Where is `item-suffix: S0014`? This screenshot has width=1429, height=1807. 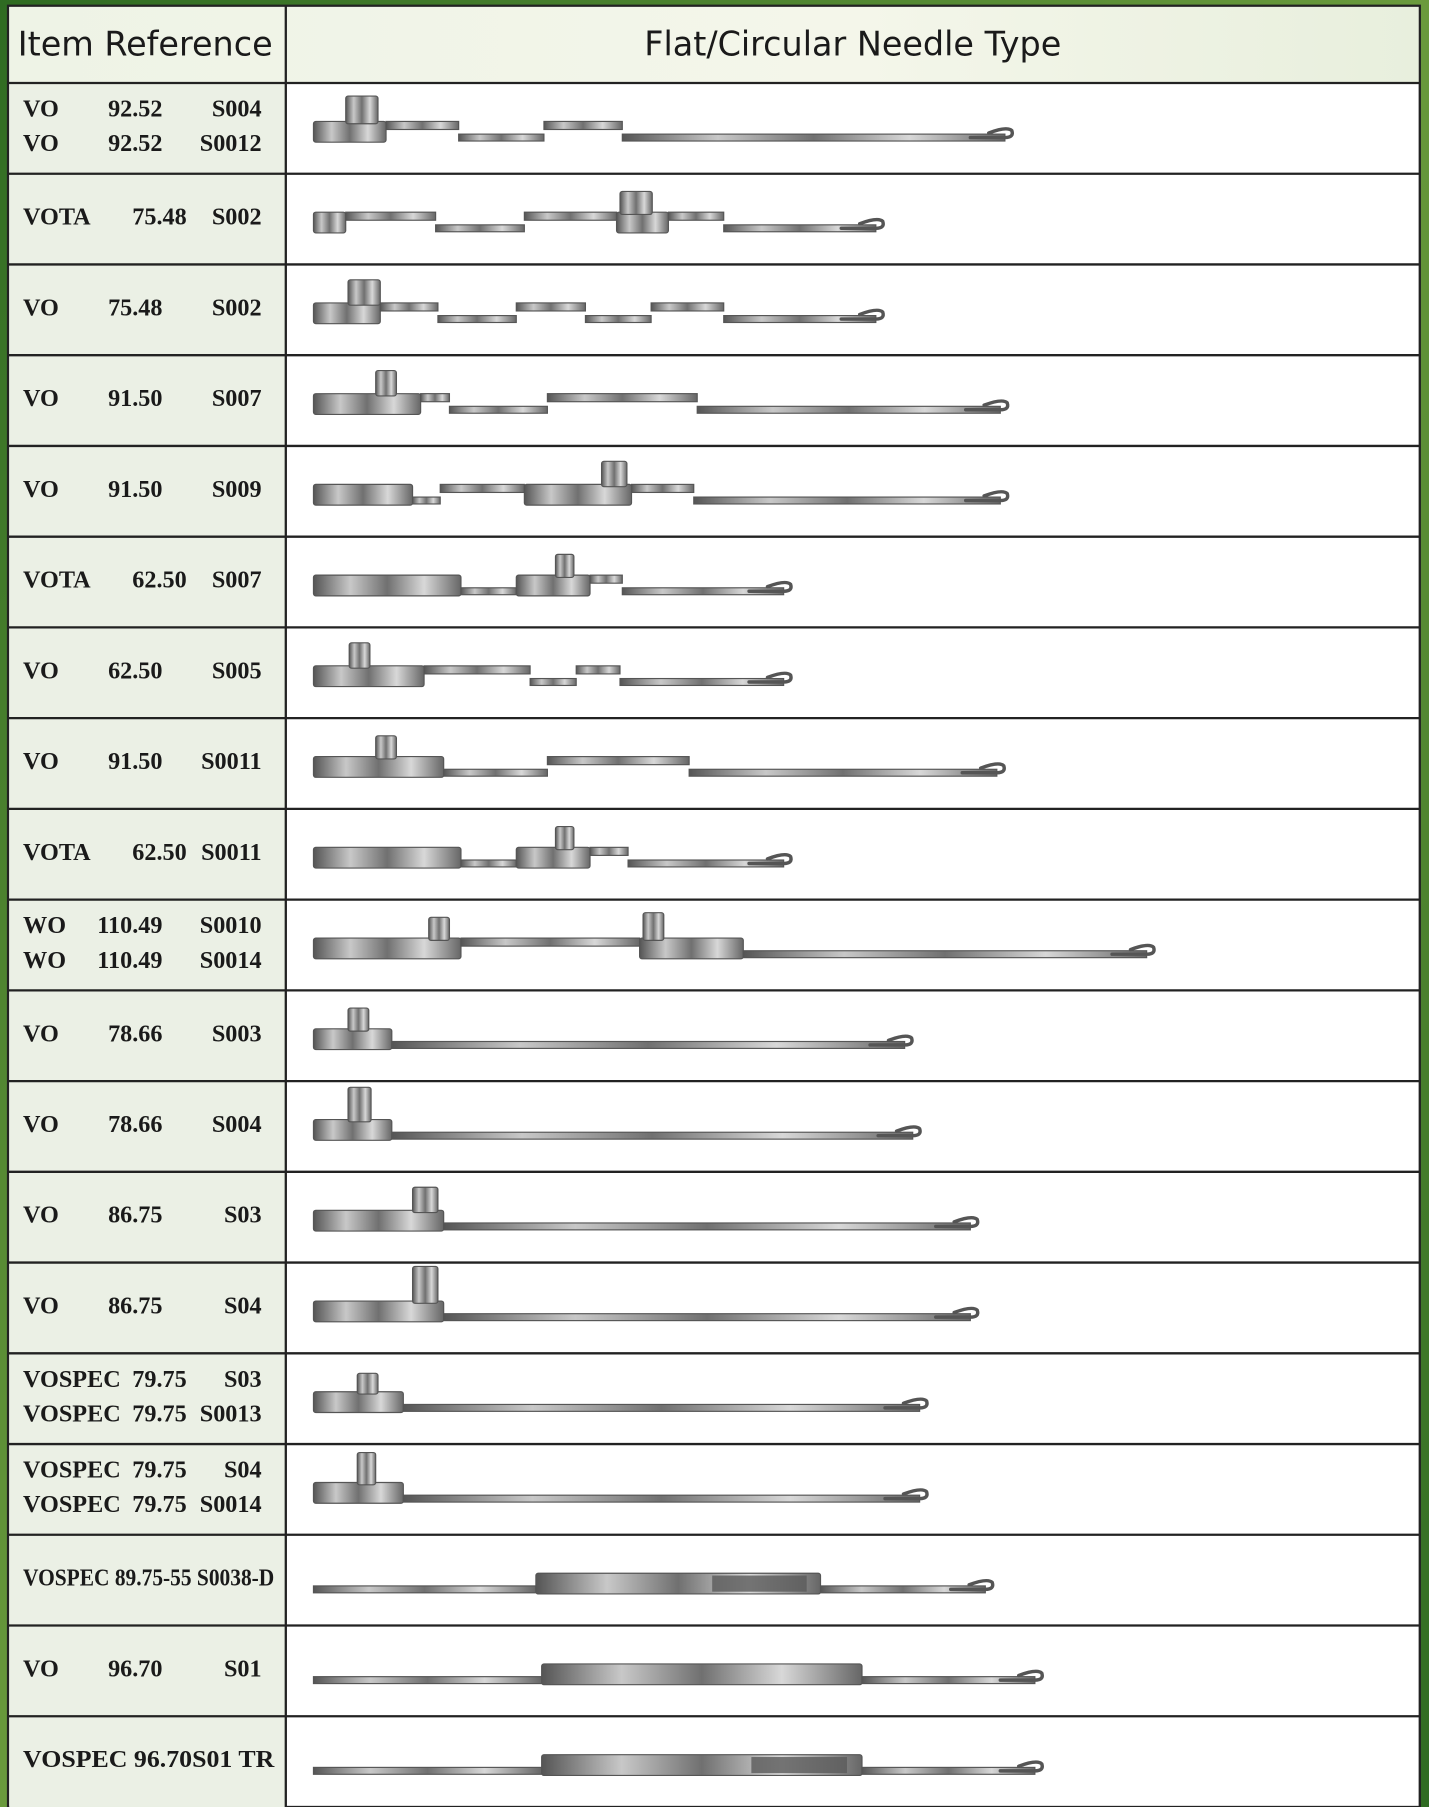 item-suffix: S0014 is located at coordinates (231, 1504).